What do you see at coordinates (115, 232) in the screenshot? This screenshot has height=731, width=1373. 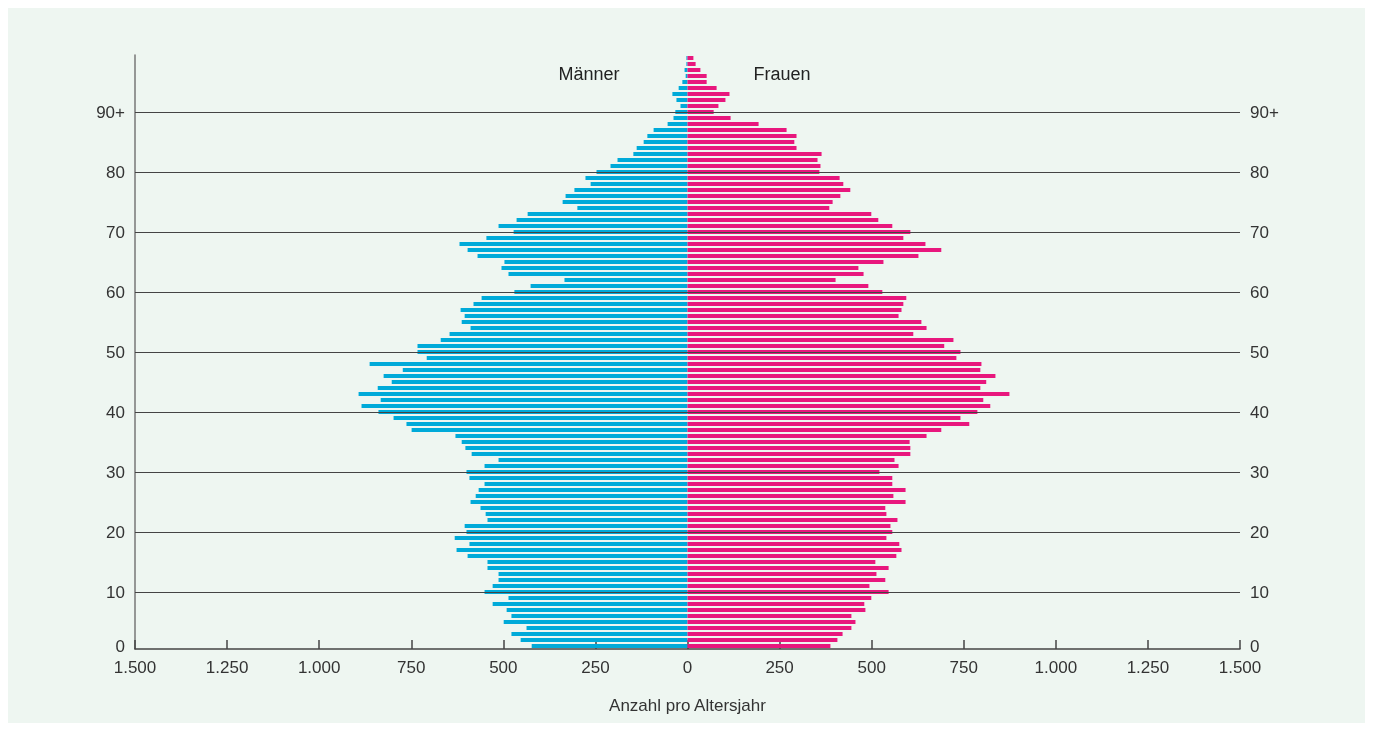 I see `category-label: 70` at bounding box center [115, 232].